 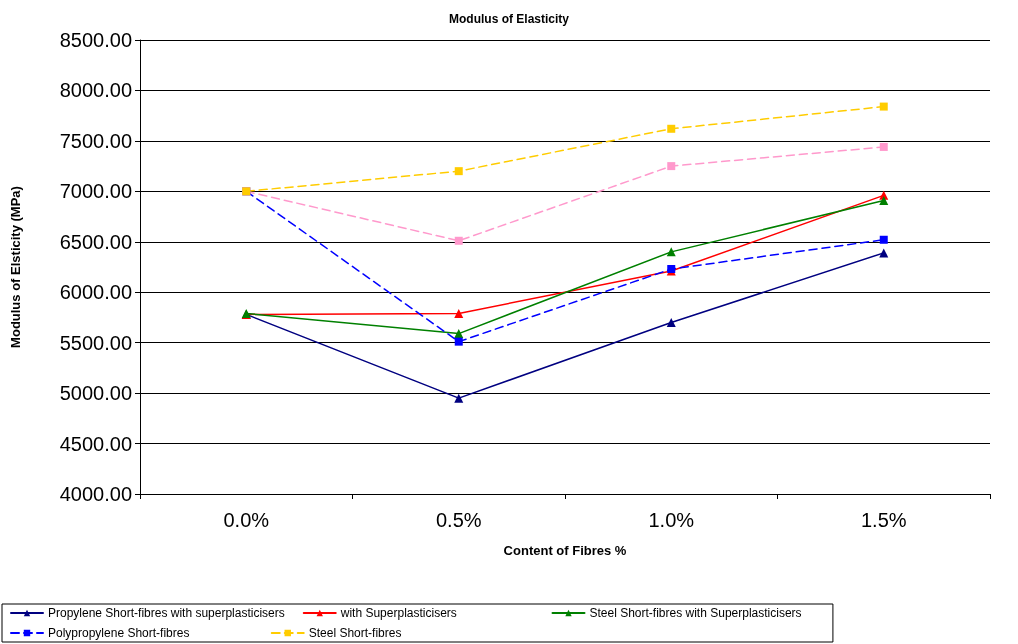 I want to click on y-tick-label: 8500.00, so click(x=95, y=40).